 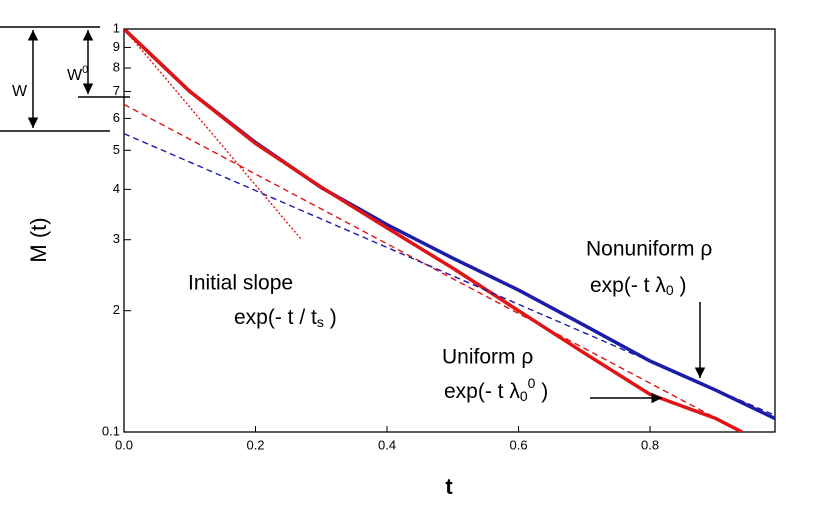 I want to click on y-tick-label: 2, so click(x=116, y=309).